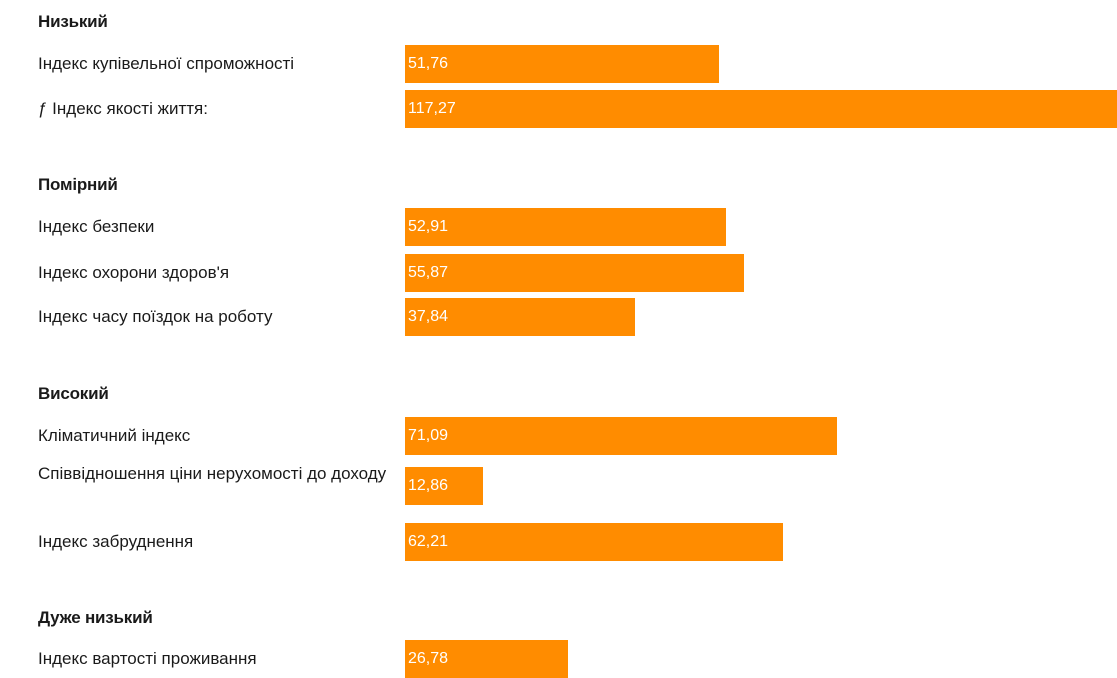 The height and width of the screenshot is (678, 1117). I want to click on bar-label: Індекс часу поїздок на роботу, so click(155, 316).